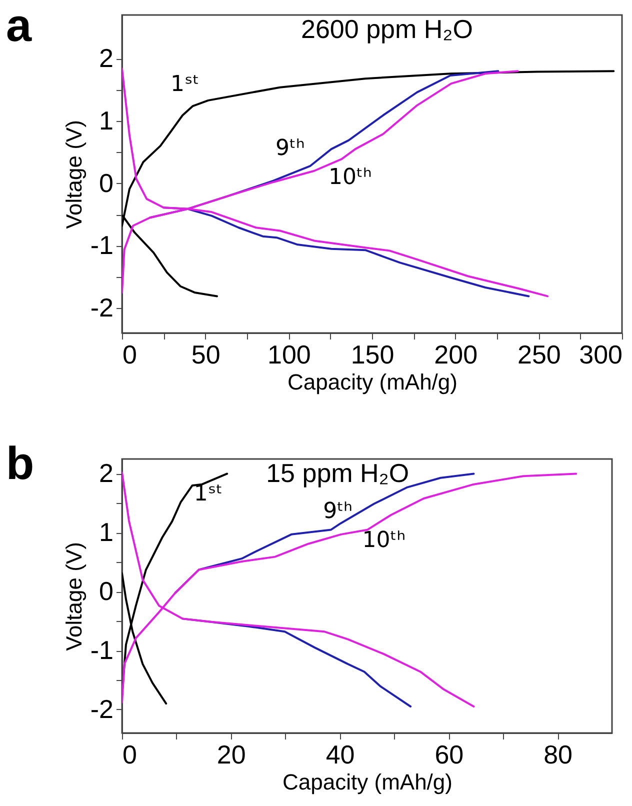 Image resolution: width=632 pixels, height=806 pixels. Describe the element at coordinates (205, 355) in the screenshot. I see `x-tick-label: 50` at that location.